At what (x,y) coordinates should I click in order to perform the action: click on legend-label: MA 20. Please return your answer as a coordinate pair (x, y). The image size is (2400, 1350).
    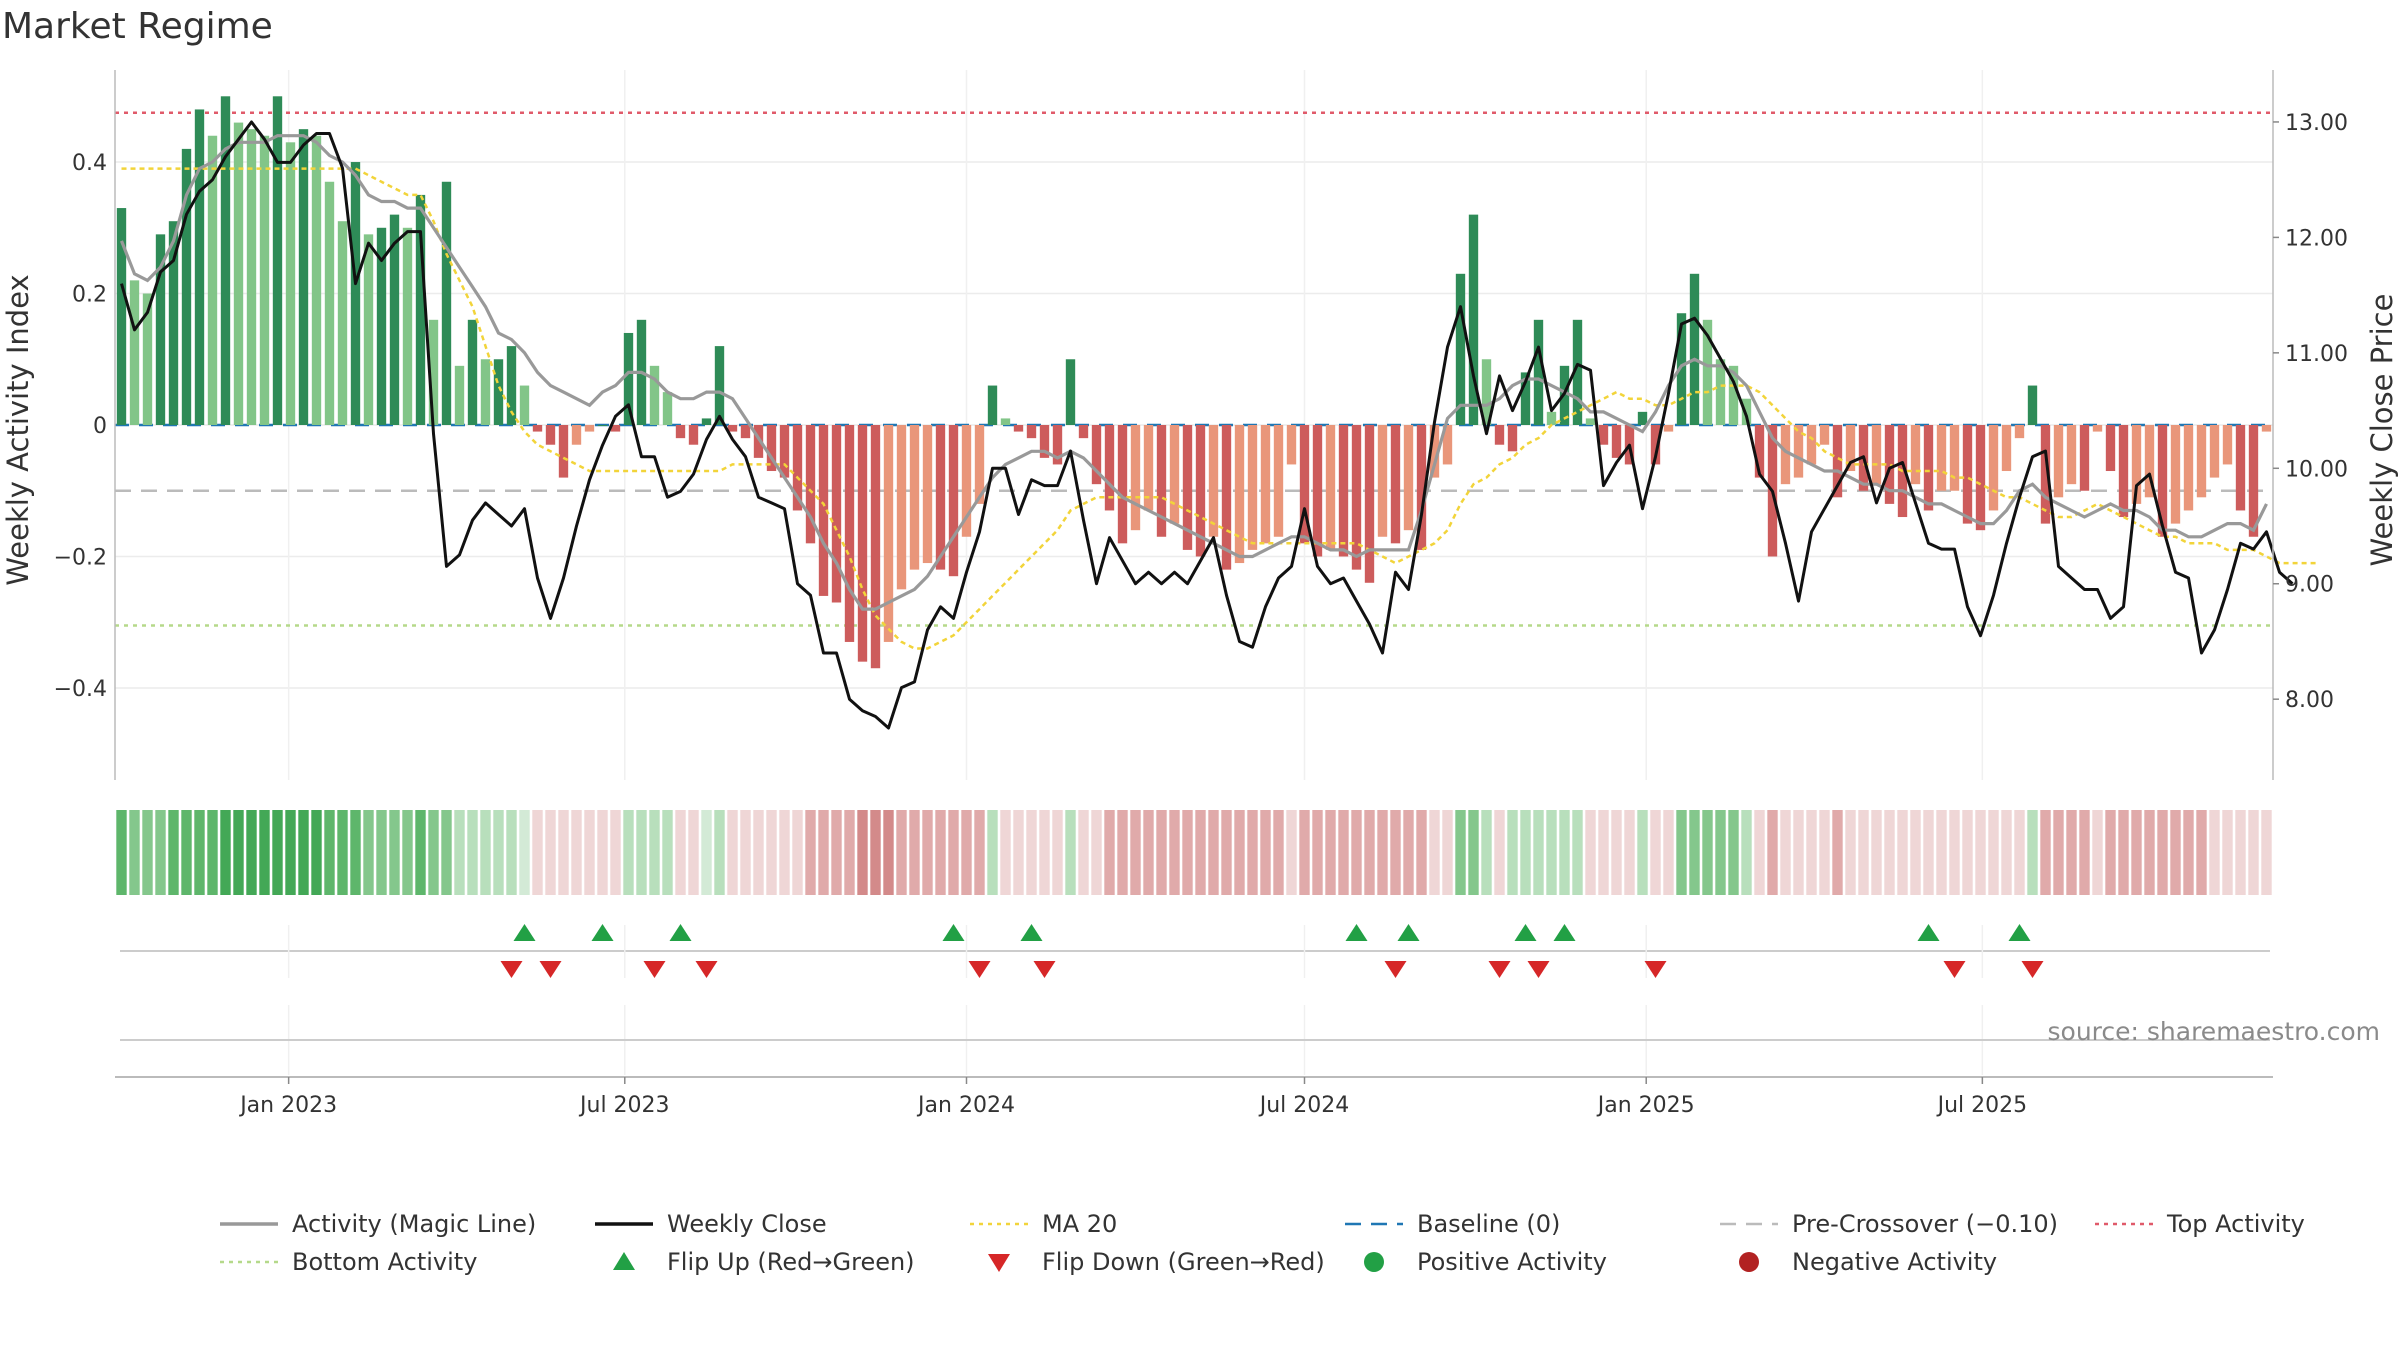
    Looking at the image, I should click on (1079, 1224).